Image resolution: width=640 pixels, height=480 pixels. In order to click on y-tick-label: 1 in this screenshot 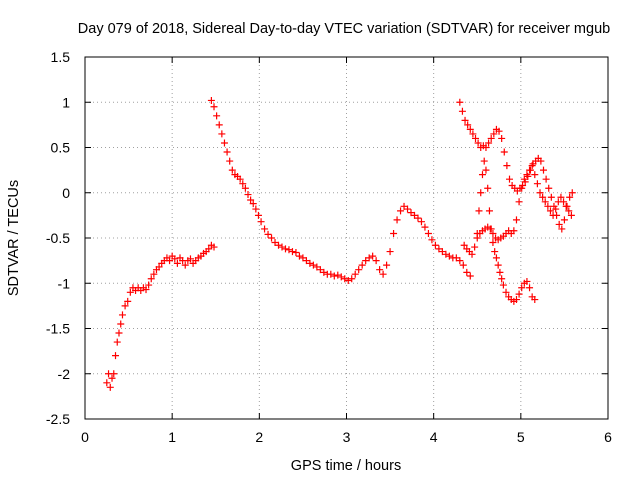, I will do `click(66, 102)`.